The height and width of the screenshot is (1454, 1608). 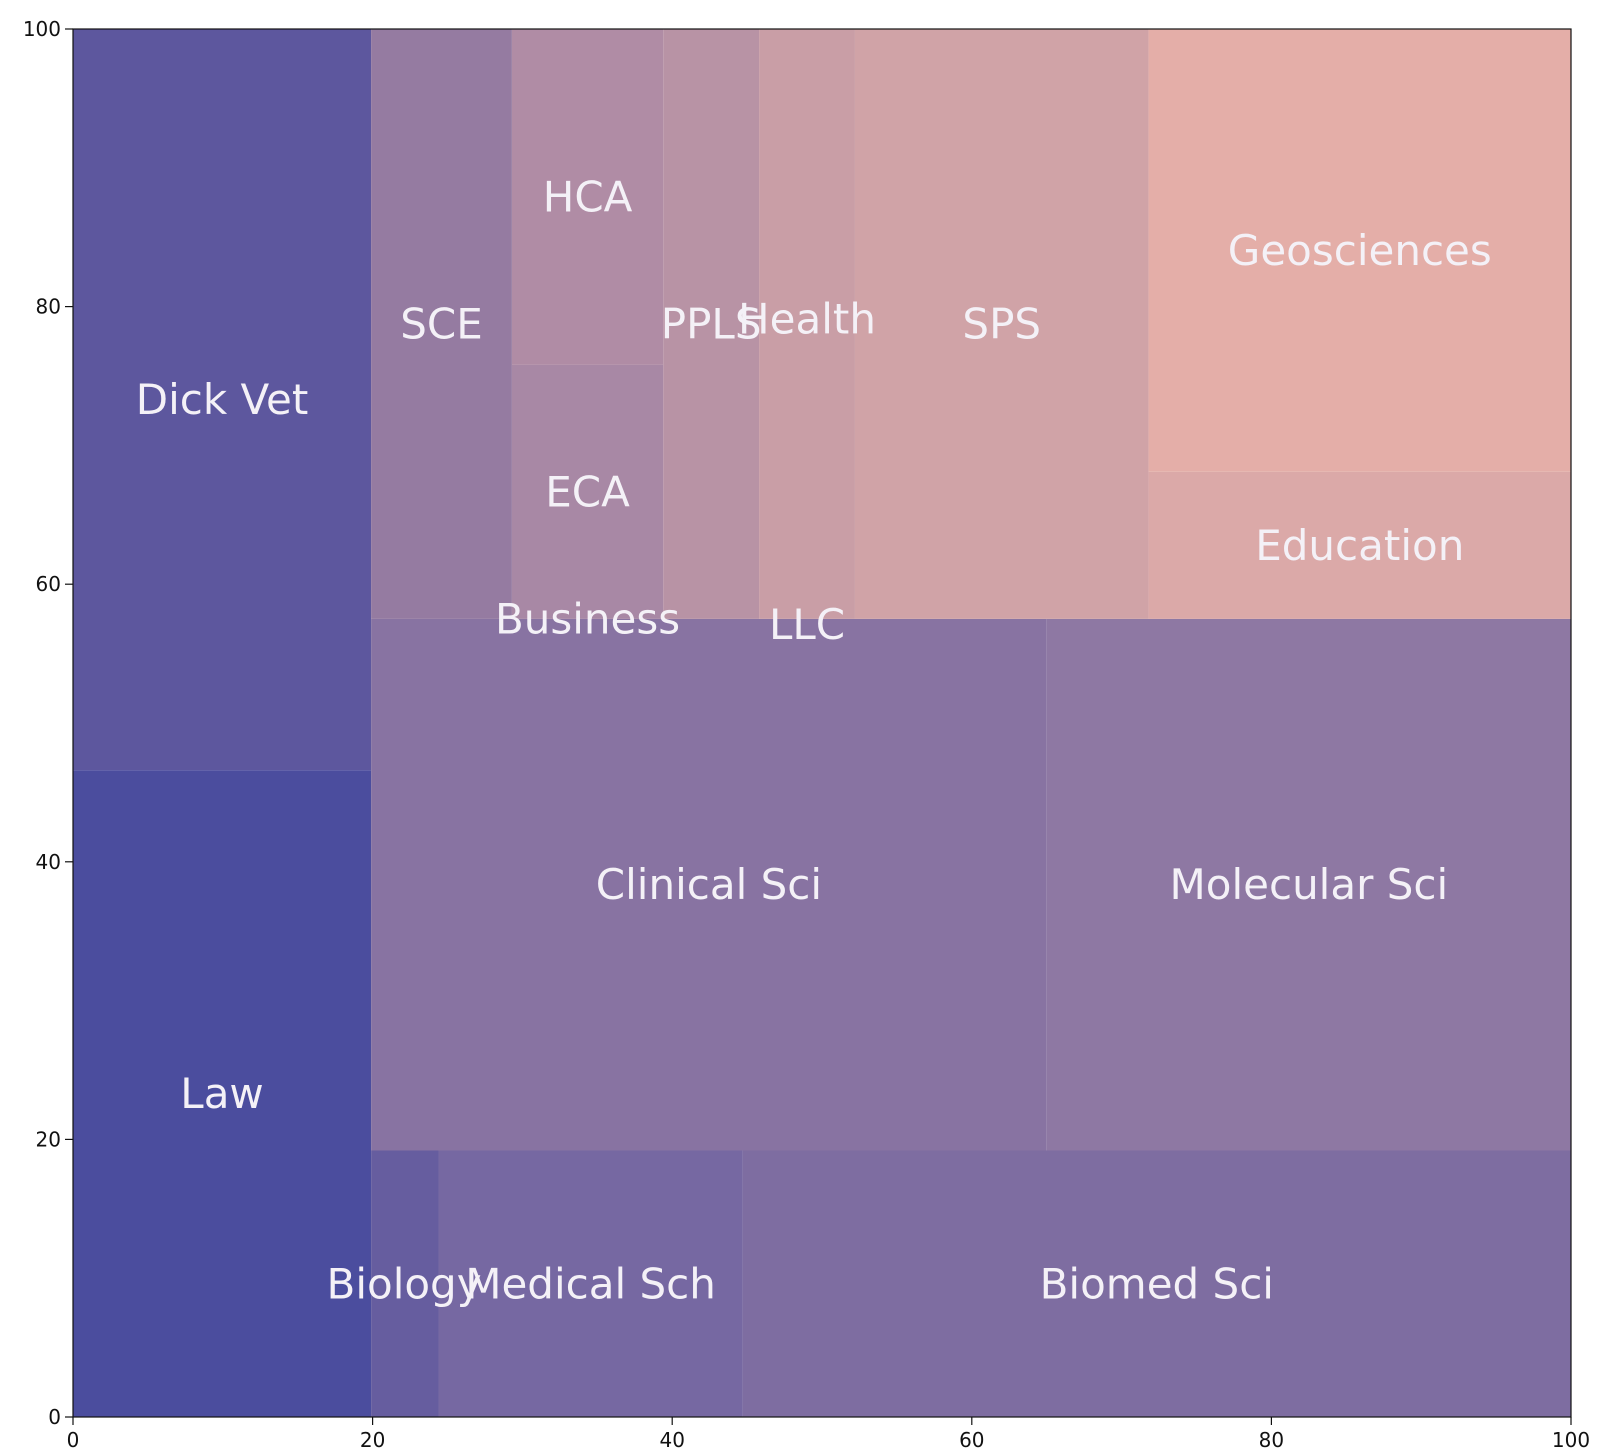 I want to click on treemap-rect-sps, so click(x=1001, y=324).